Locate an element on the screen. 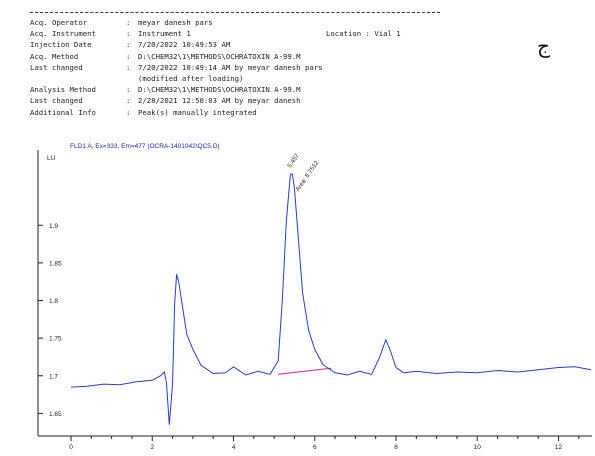  x-tick-label: 2 is located at coordinates (152, 447).